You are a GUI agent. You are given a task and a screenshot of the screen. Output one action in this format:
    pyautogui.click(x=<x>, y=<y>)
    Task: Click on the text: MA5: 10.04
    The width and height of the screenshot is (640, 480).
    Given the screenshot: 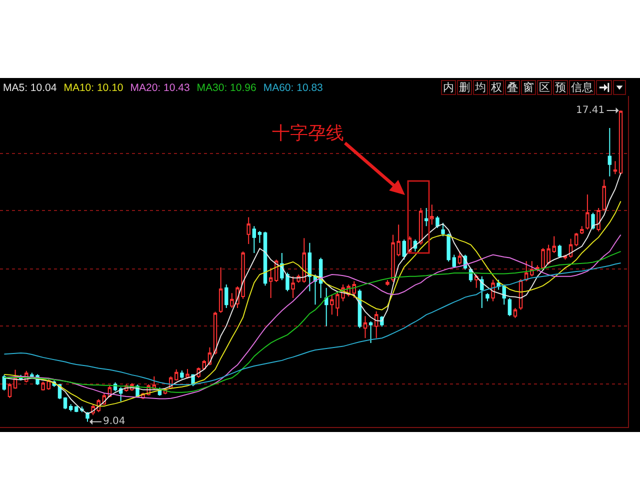 What is the action you would take?
    pyautogui.click(x=30, y=88)
    